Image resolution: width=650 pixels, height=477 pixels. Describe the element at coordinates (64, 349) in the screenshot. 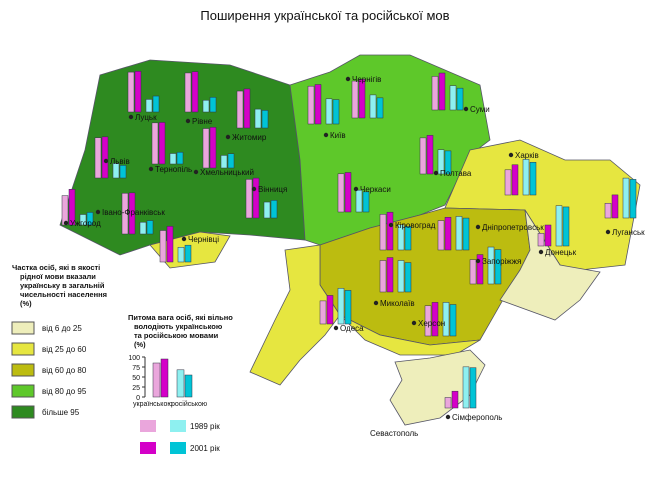

I see `legend-label: від 25 до 60` at that location.